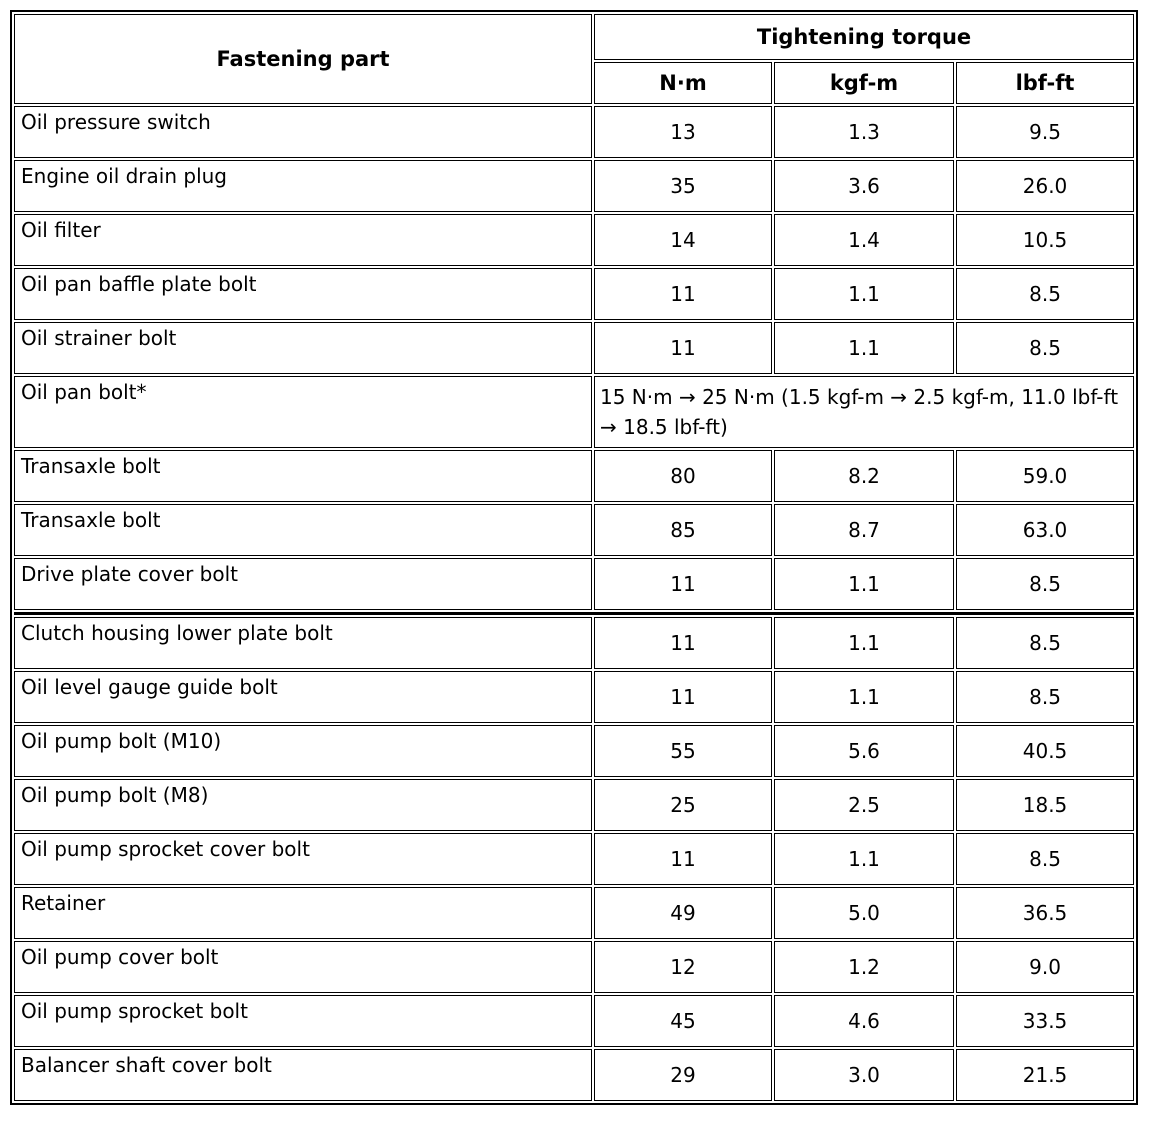 Image resolution: width=1152 pixels, height=1122 pixels. What do you see at coordinates (864, 913) in the screenshot?
I see `kgfm-value-cell: 5.0` at bounding box center [864, 913].